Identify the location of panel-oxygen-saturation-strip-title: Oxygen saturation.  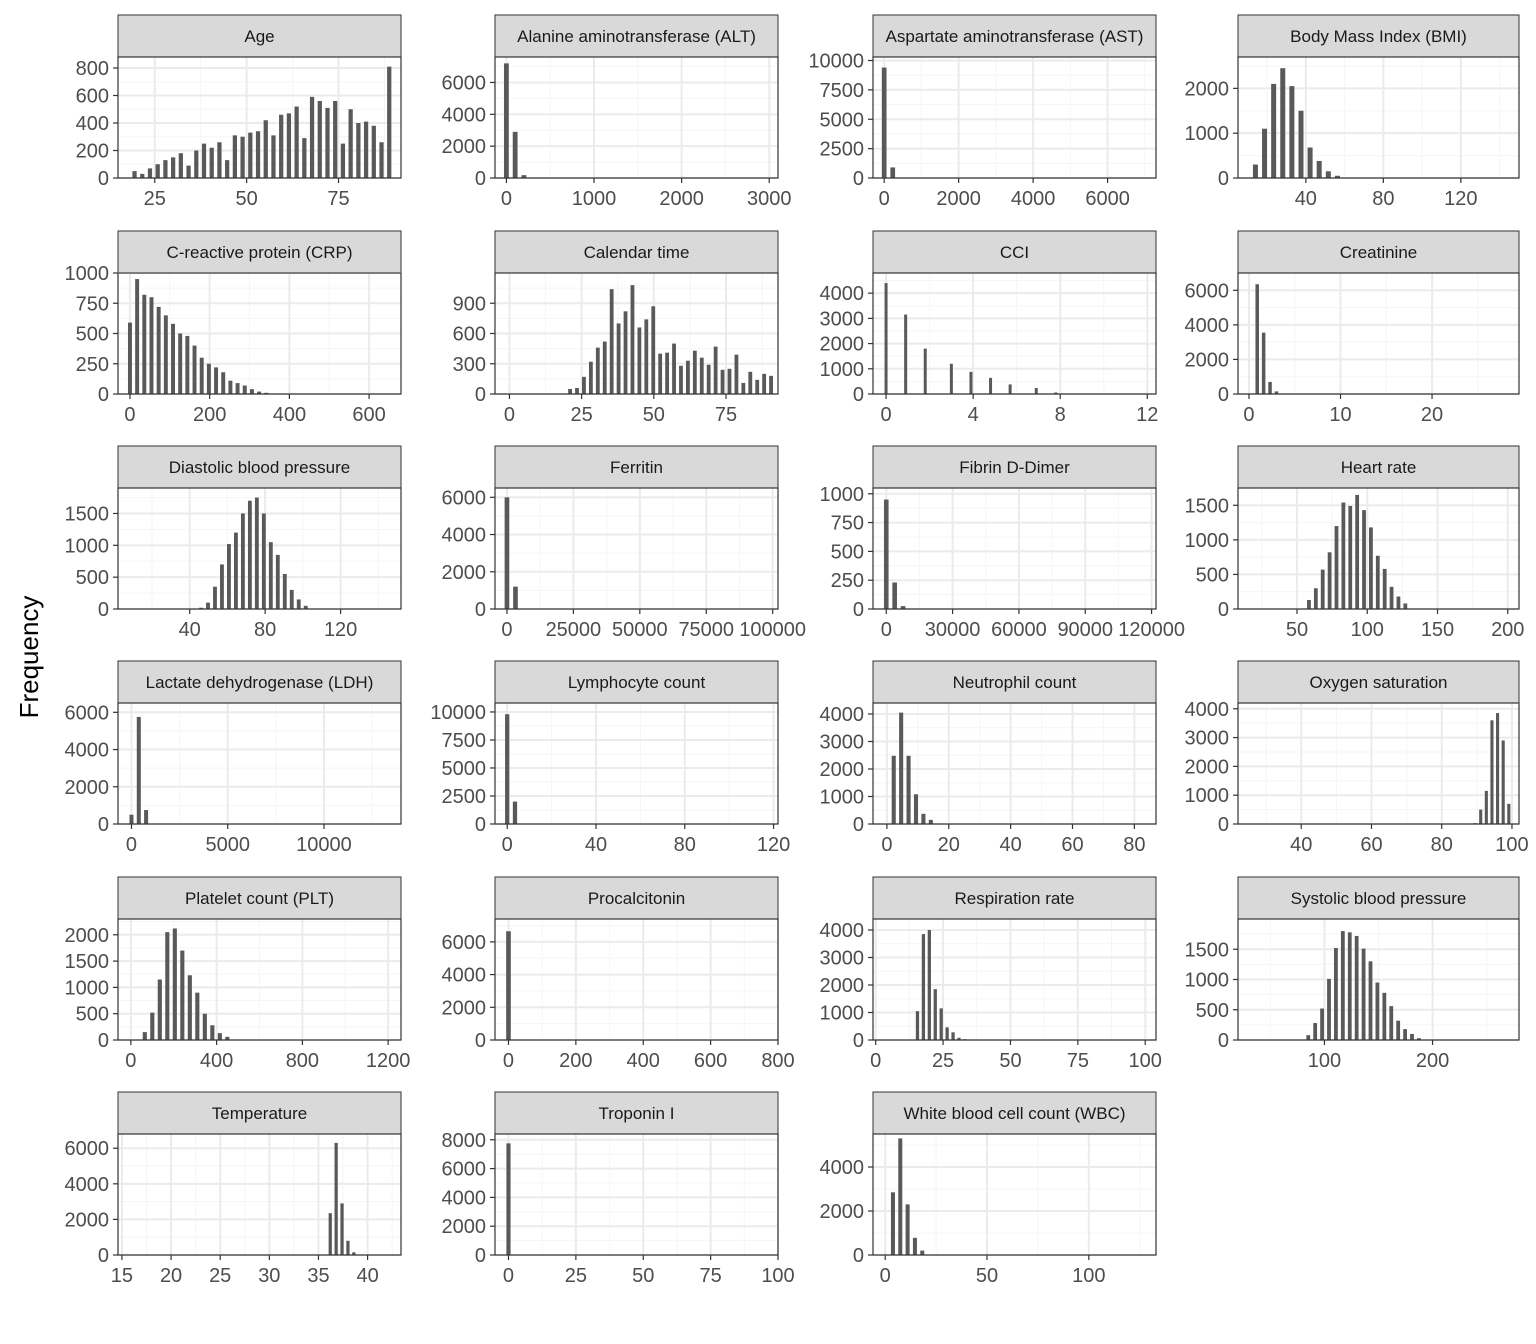
(1379, 682).